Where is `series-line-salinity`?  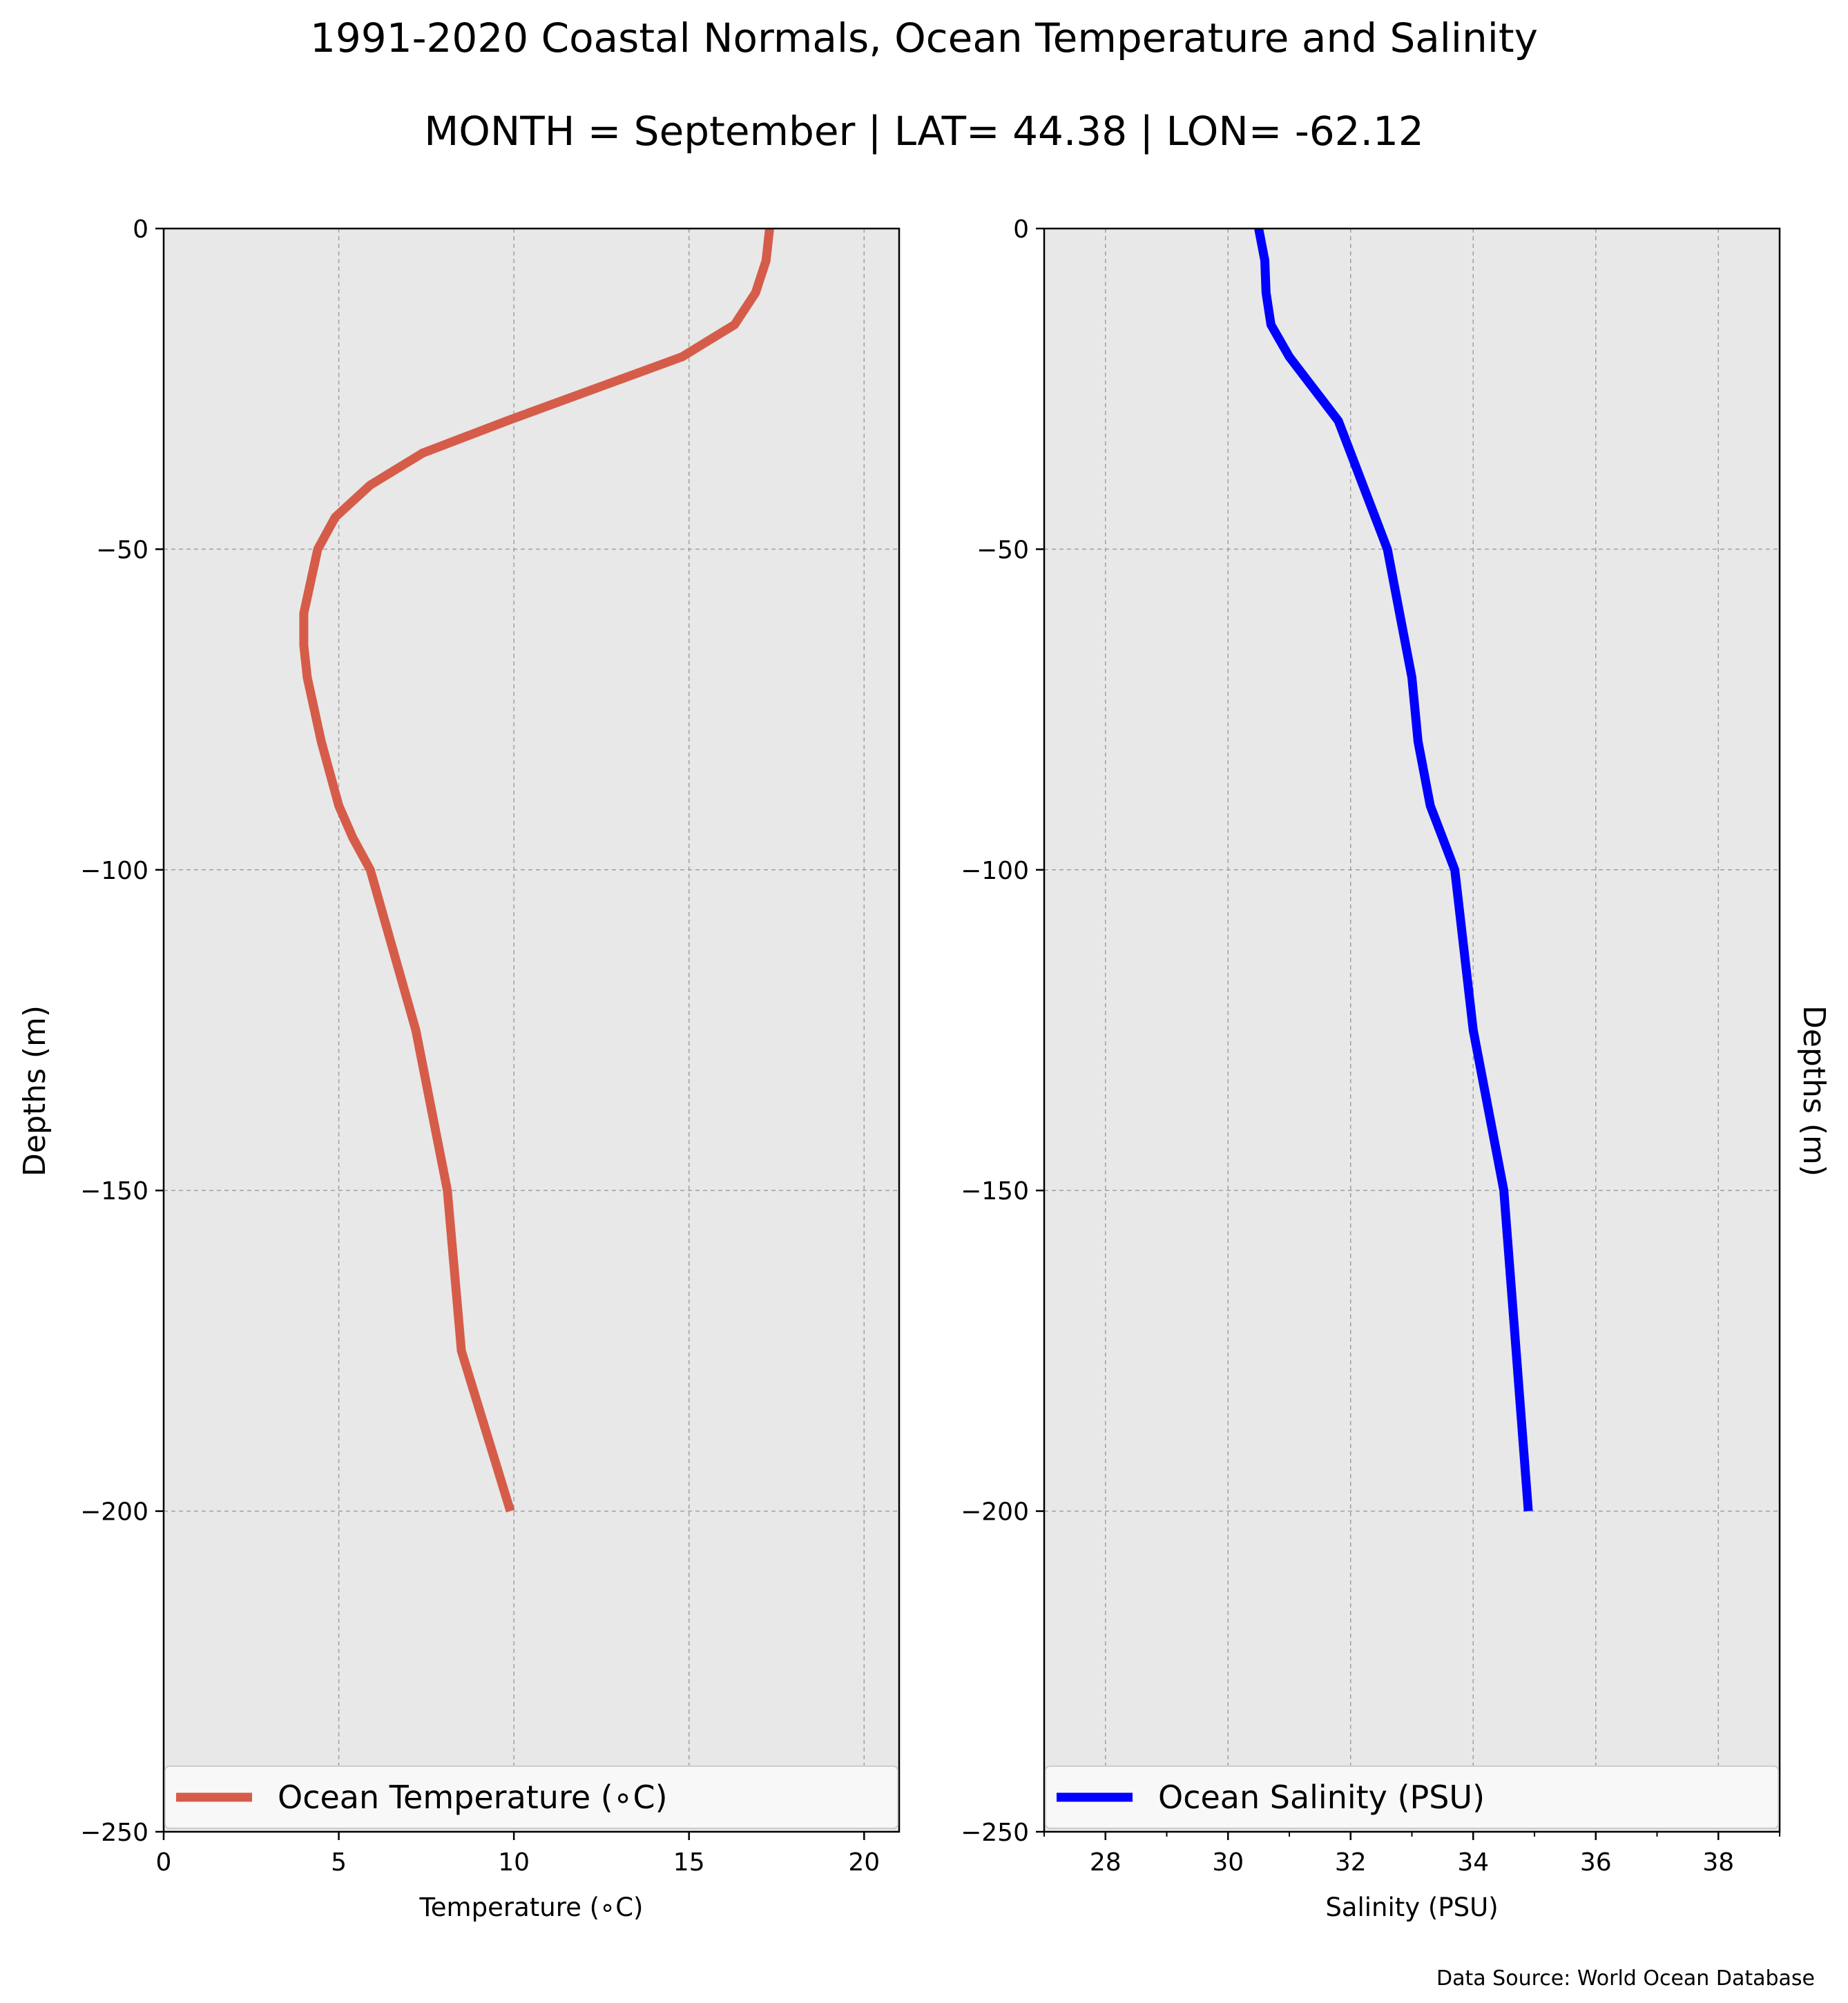
series-line-salinity is located at coordinates (1393, 870).